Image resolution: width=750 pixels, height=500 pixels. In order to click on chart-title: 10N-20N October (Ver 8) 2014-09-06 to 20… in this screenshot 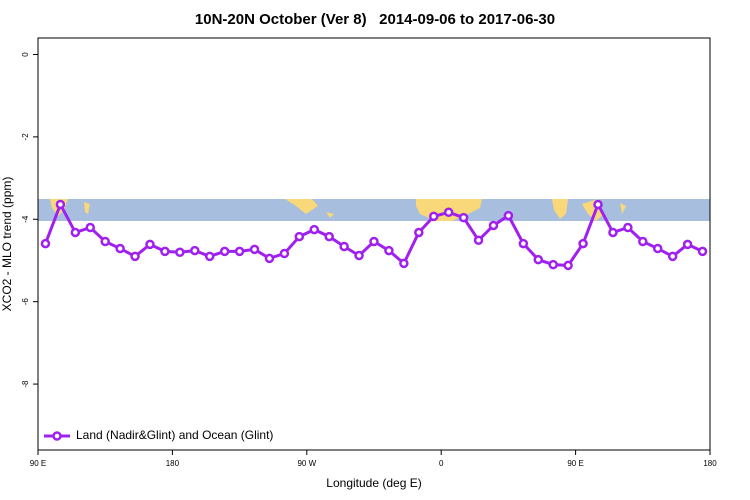, I will do `click(375, 19)`.